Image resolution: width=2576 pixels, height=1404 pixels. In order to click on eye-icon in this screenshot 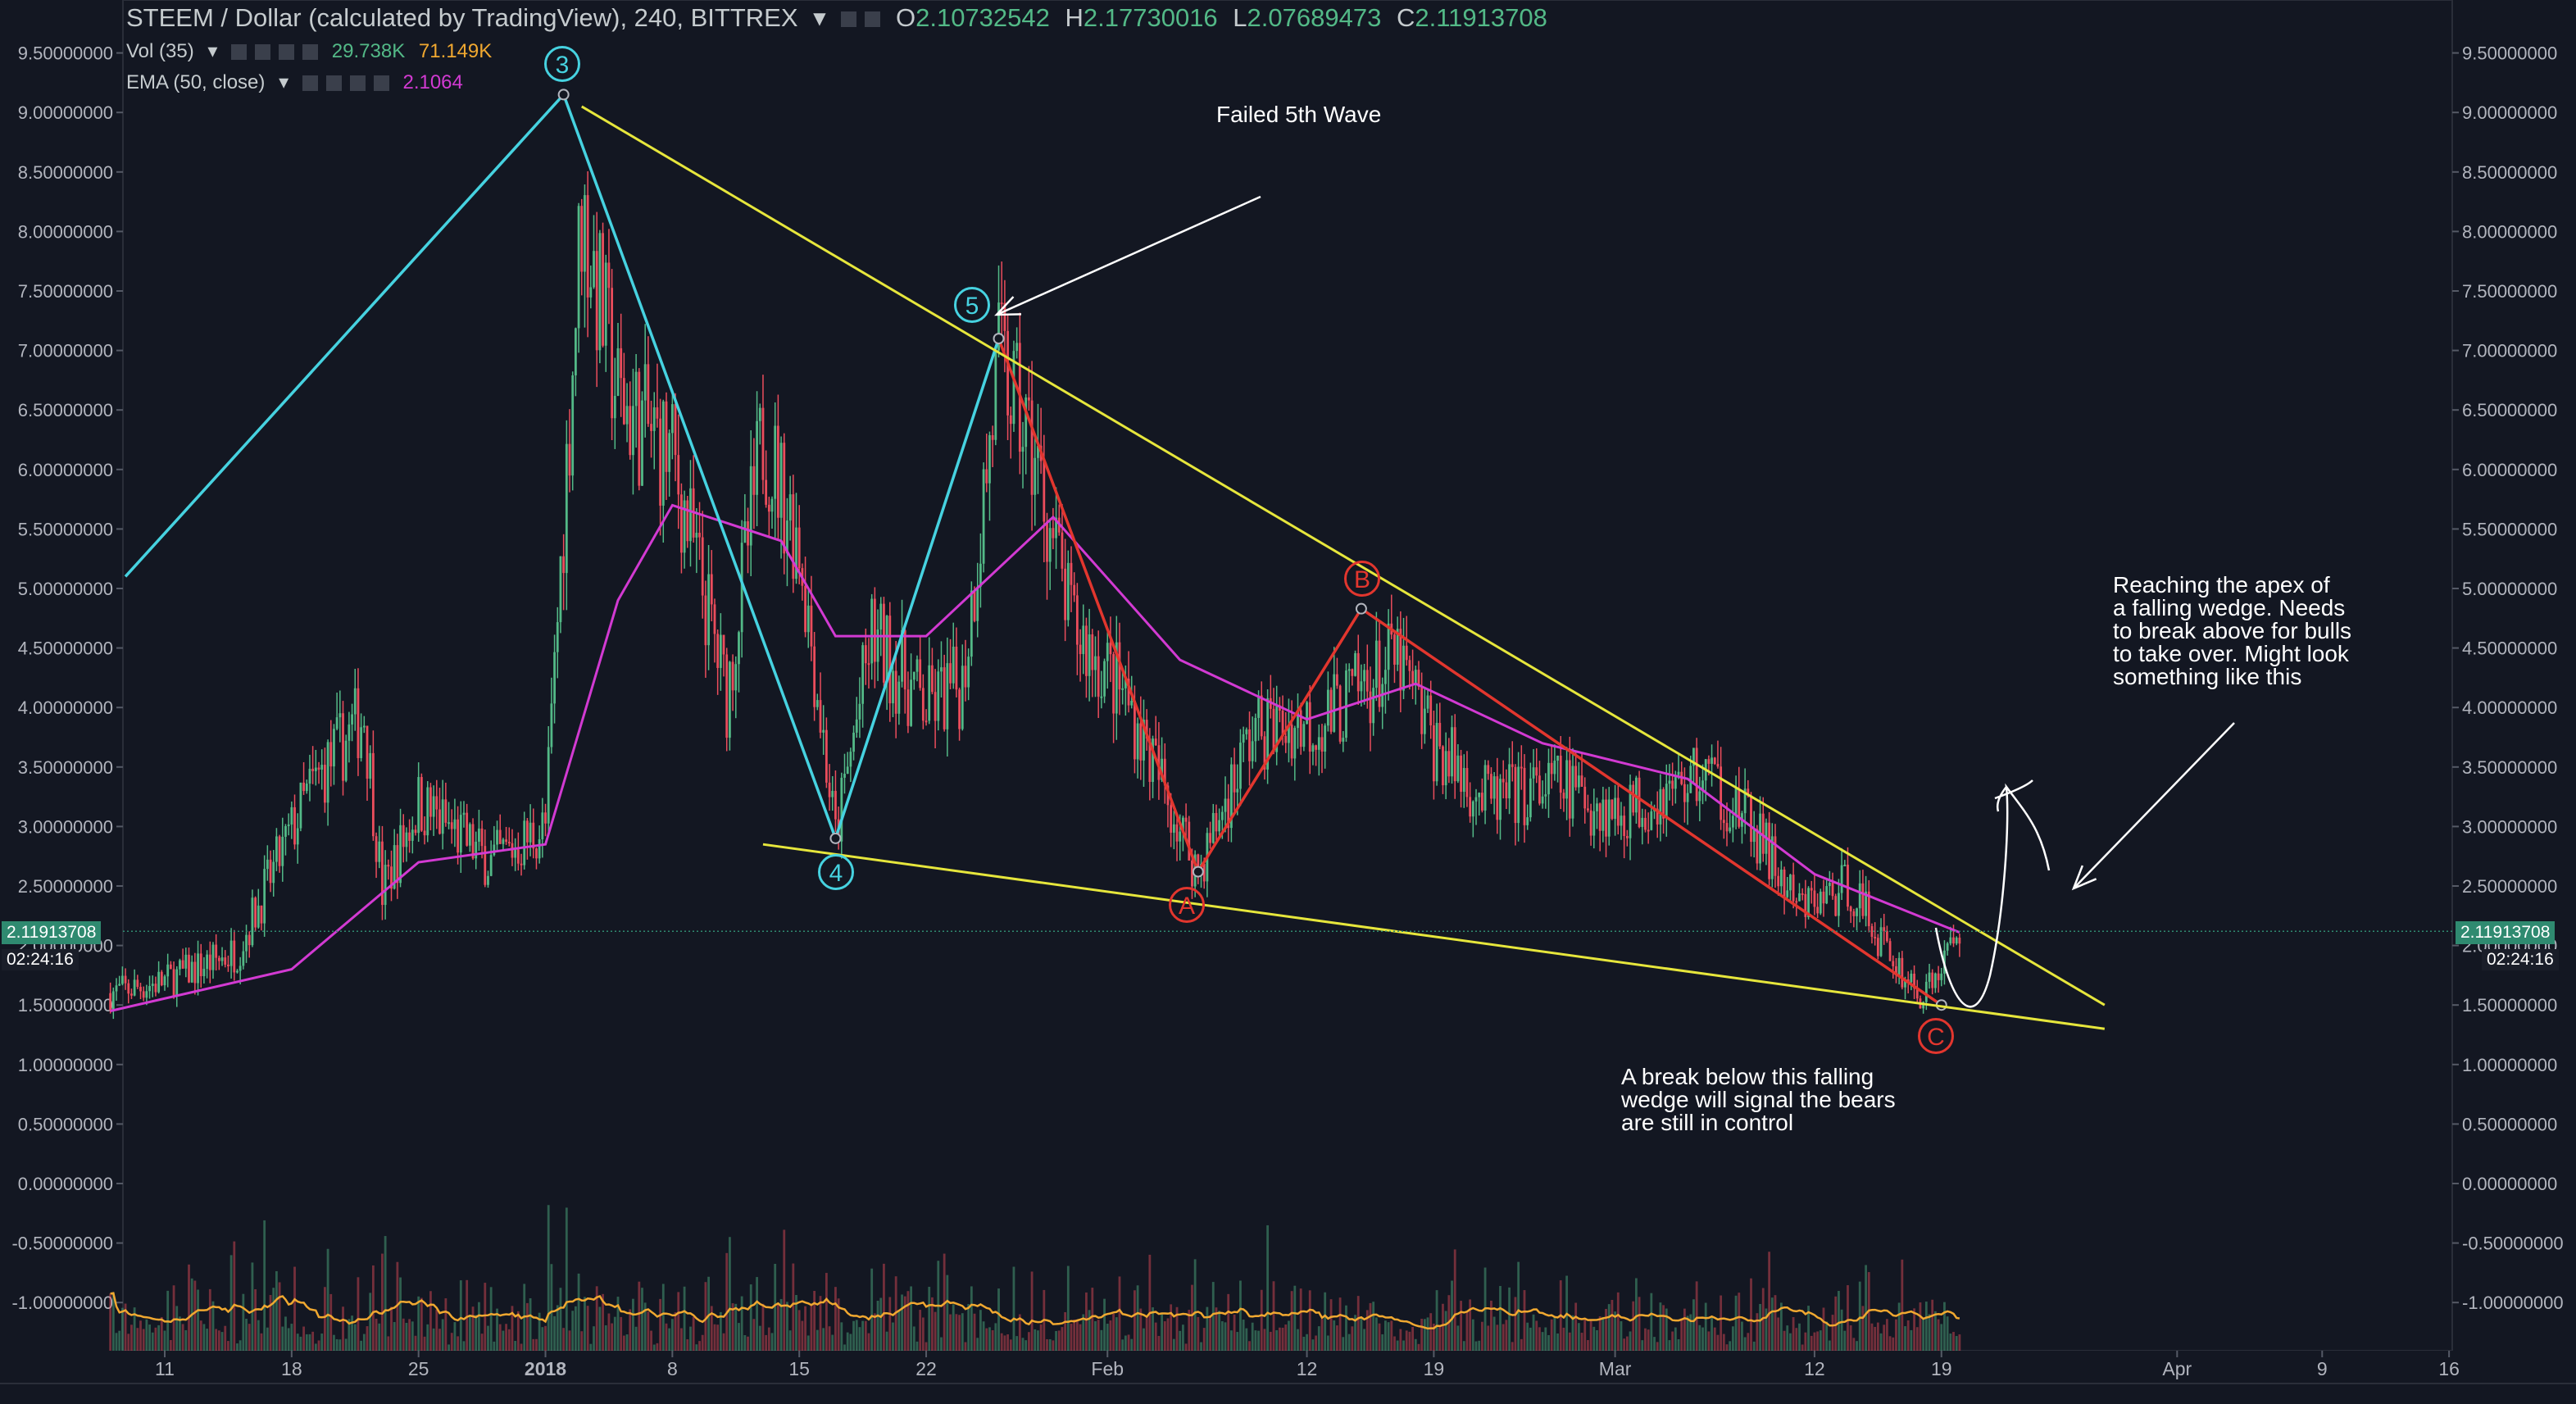, I will do `click(239, 53)`.